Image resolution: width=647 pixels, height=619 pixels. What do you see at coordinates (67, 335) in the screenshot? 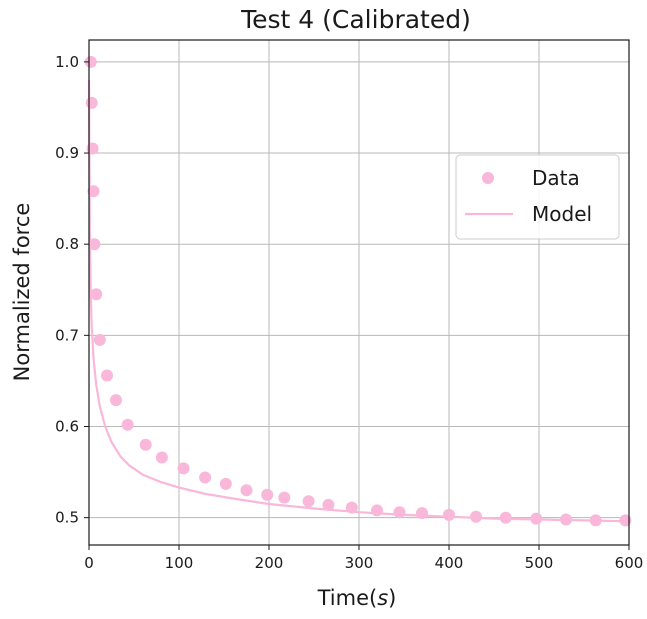
I see `y-tick-label: 0.7` at bounding box center [67, 335].